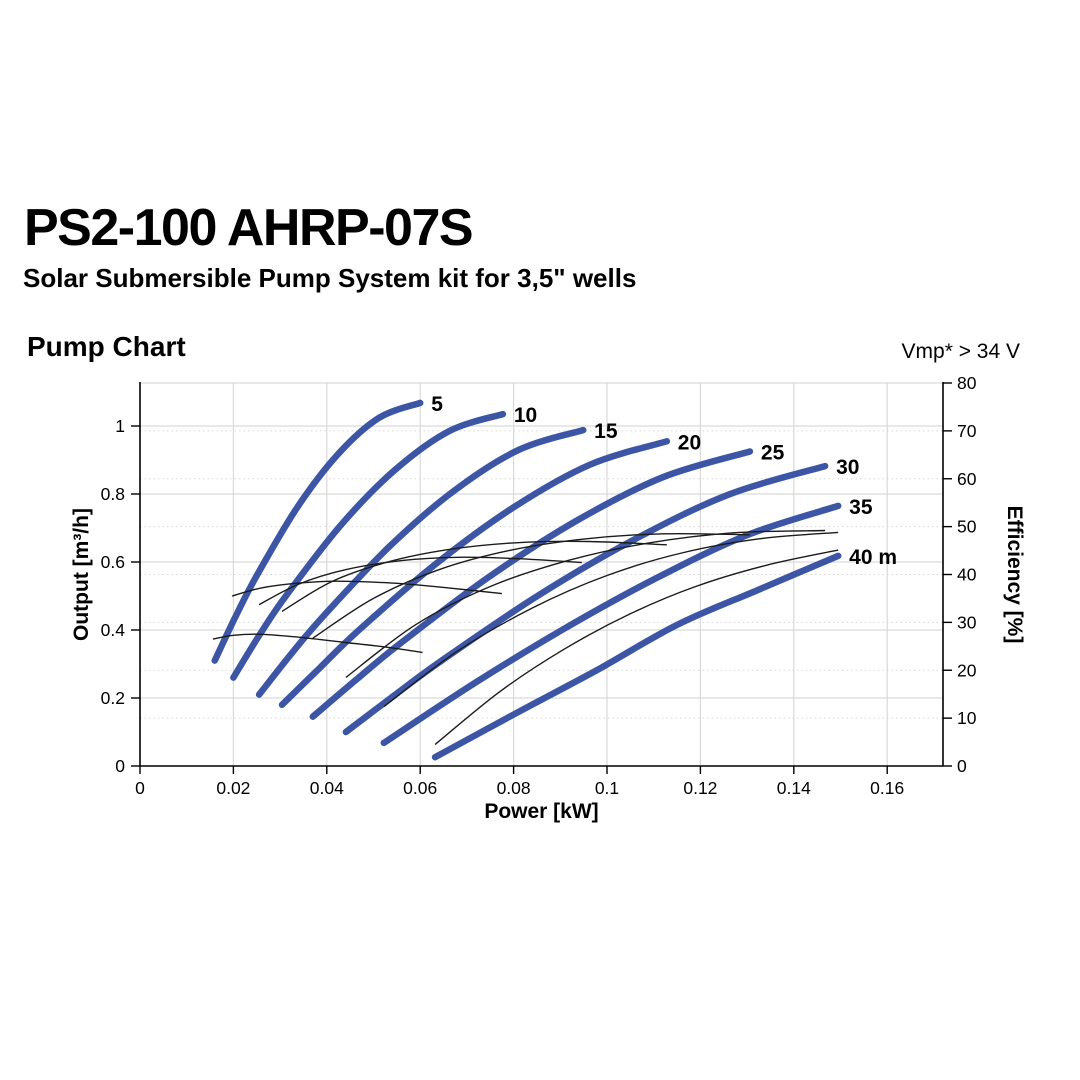 This screenshot has width=1080, height=1080. What do you see at coordinates (960, 351) in the screenshot?
I see `vmp-annotation: Vmp* > 34 V` at bounding box center [960, 351].